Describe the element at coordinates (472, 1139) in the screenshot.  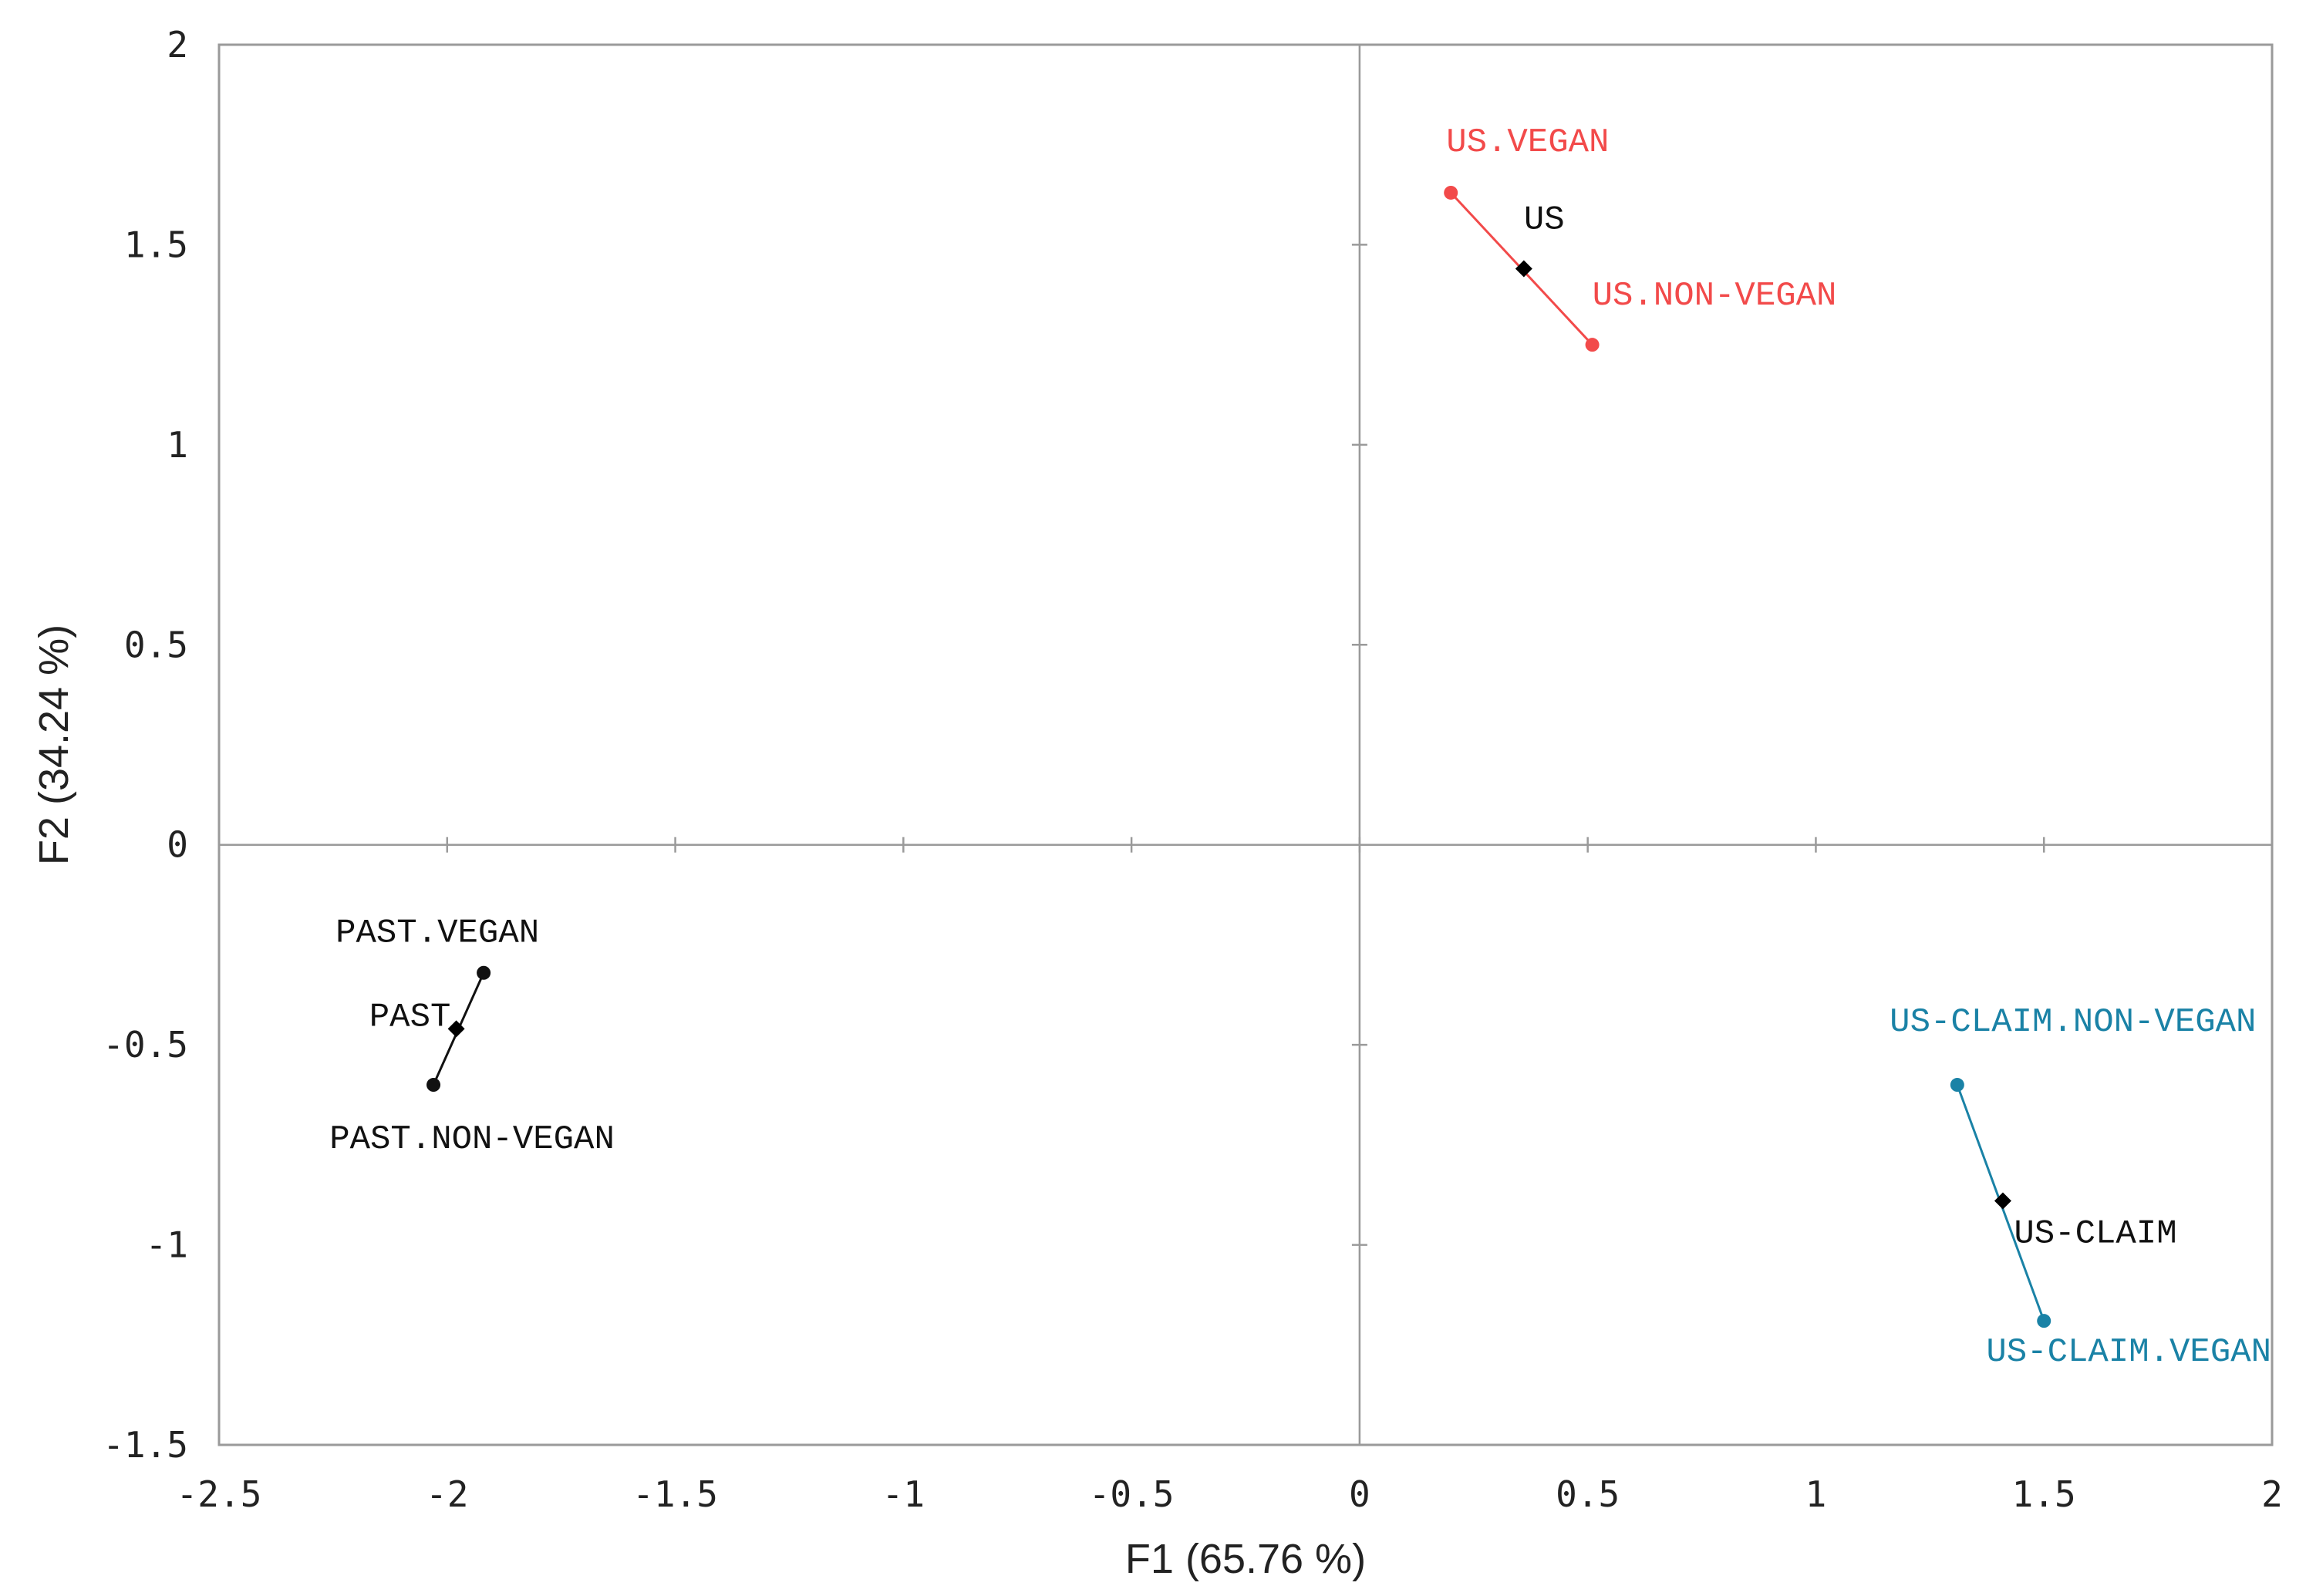
I see `point-label: PAST.NON-VEGAN` at that location.